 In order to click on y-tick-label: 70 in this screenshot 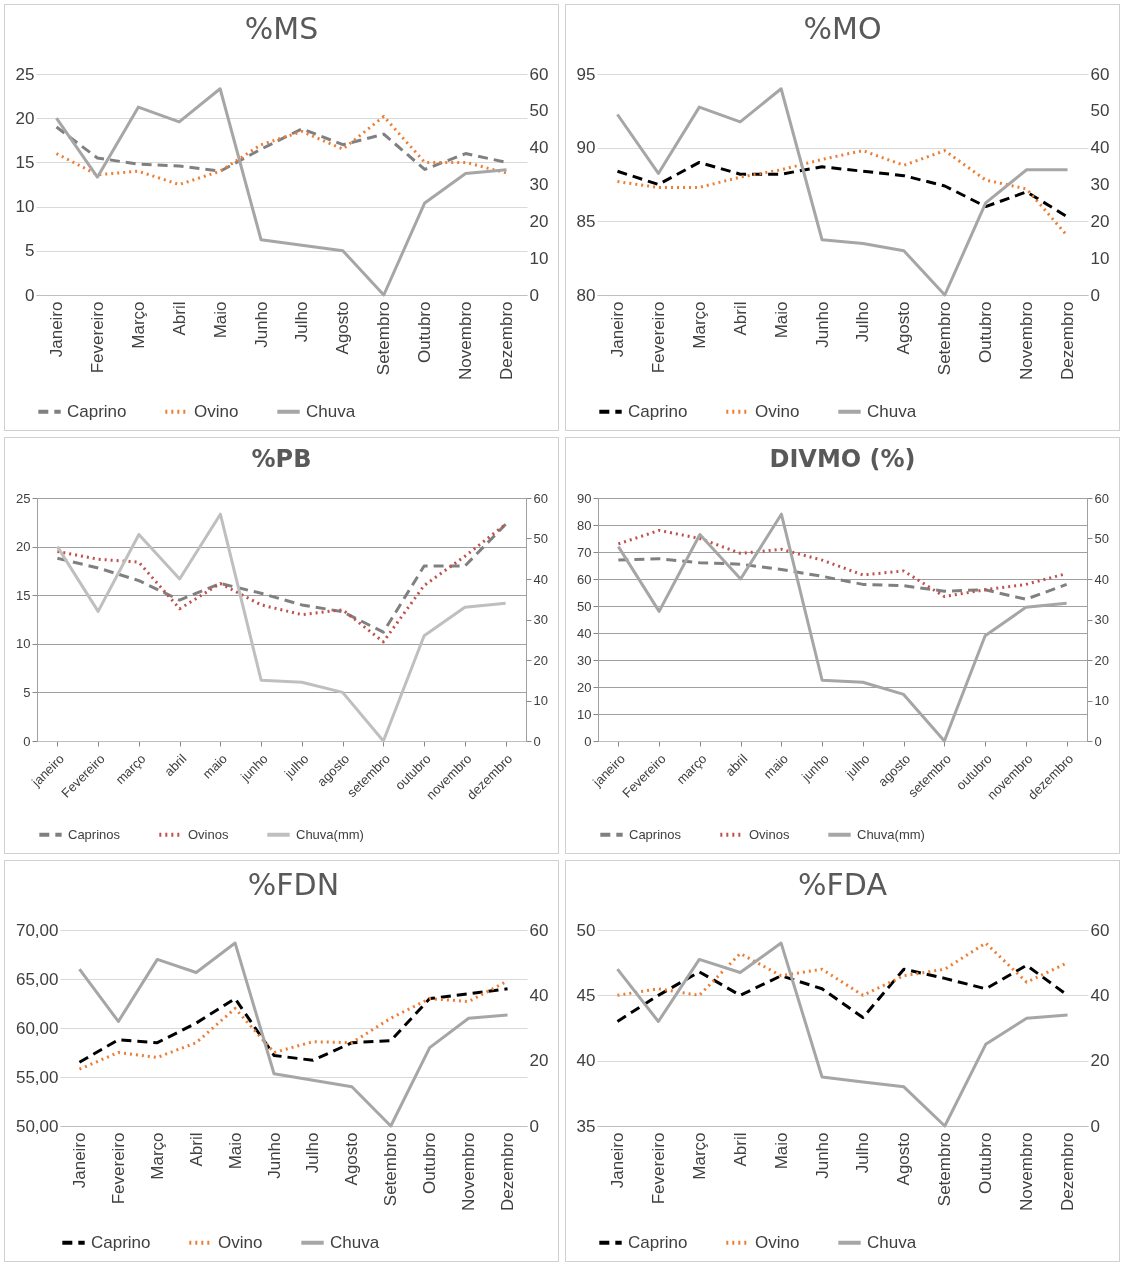, I will do `click(584, 552)`.